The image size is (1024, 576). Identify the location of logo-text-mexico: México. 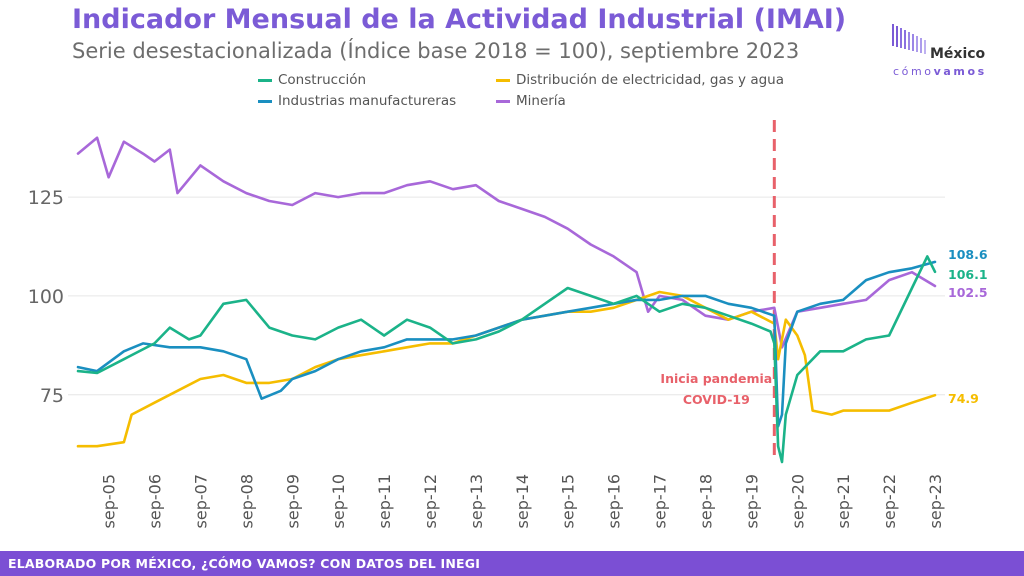
(958, 54).